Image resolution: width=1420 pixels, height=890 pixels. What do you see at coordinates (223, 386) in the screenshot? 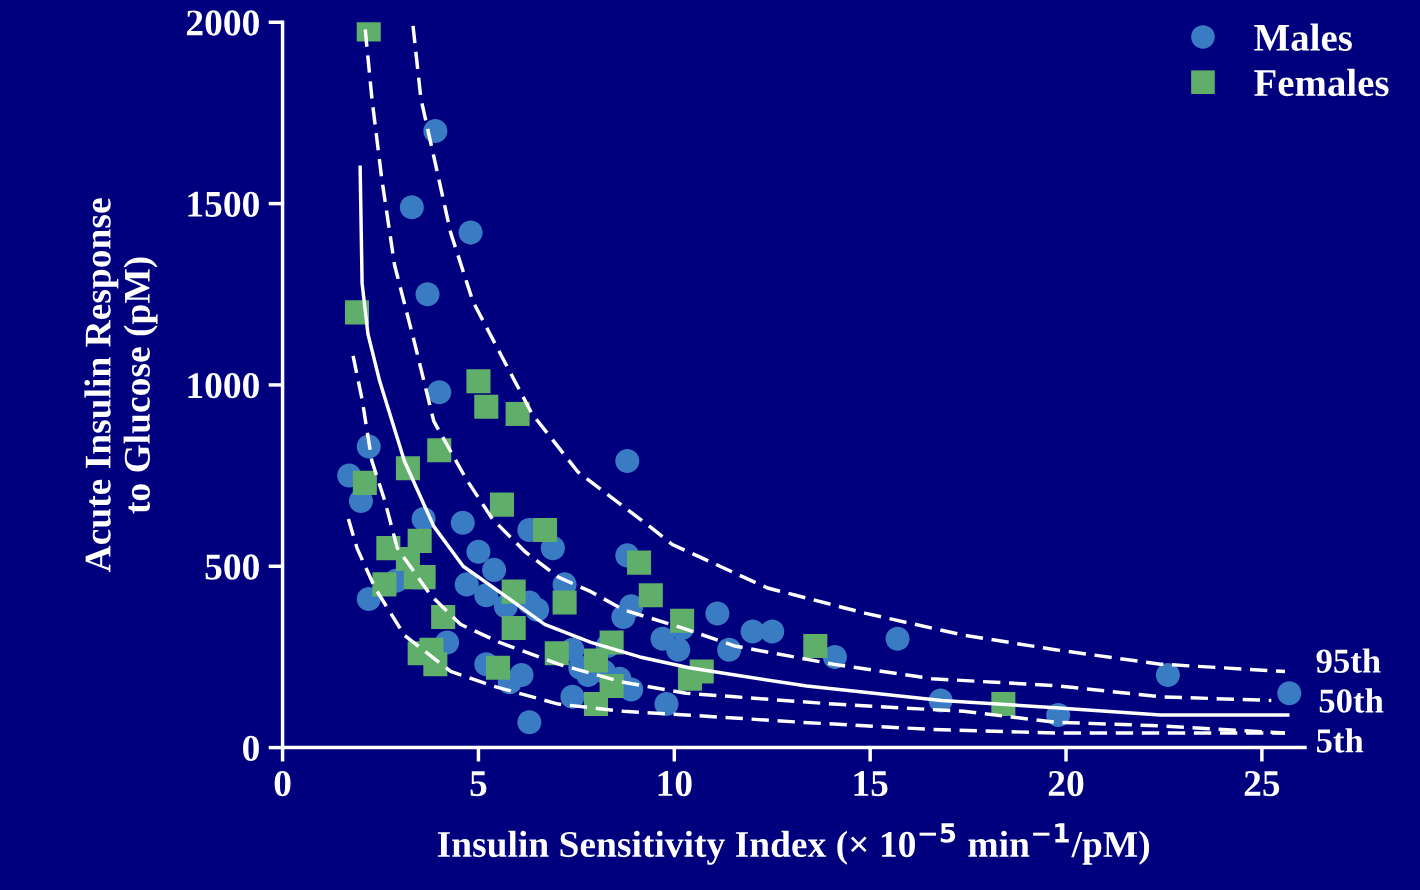
I see `y-tick-label: 1000` at bounding box center [223, 386].